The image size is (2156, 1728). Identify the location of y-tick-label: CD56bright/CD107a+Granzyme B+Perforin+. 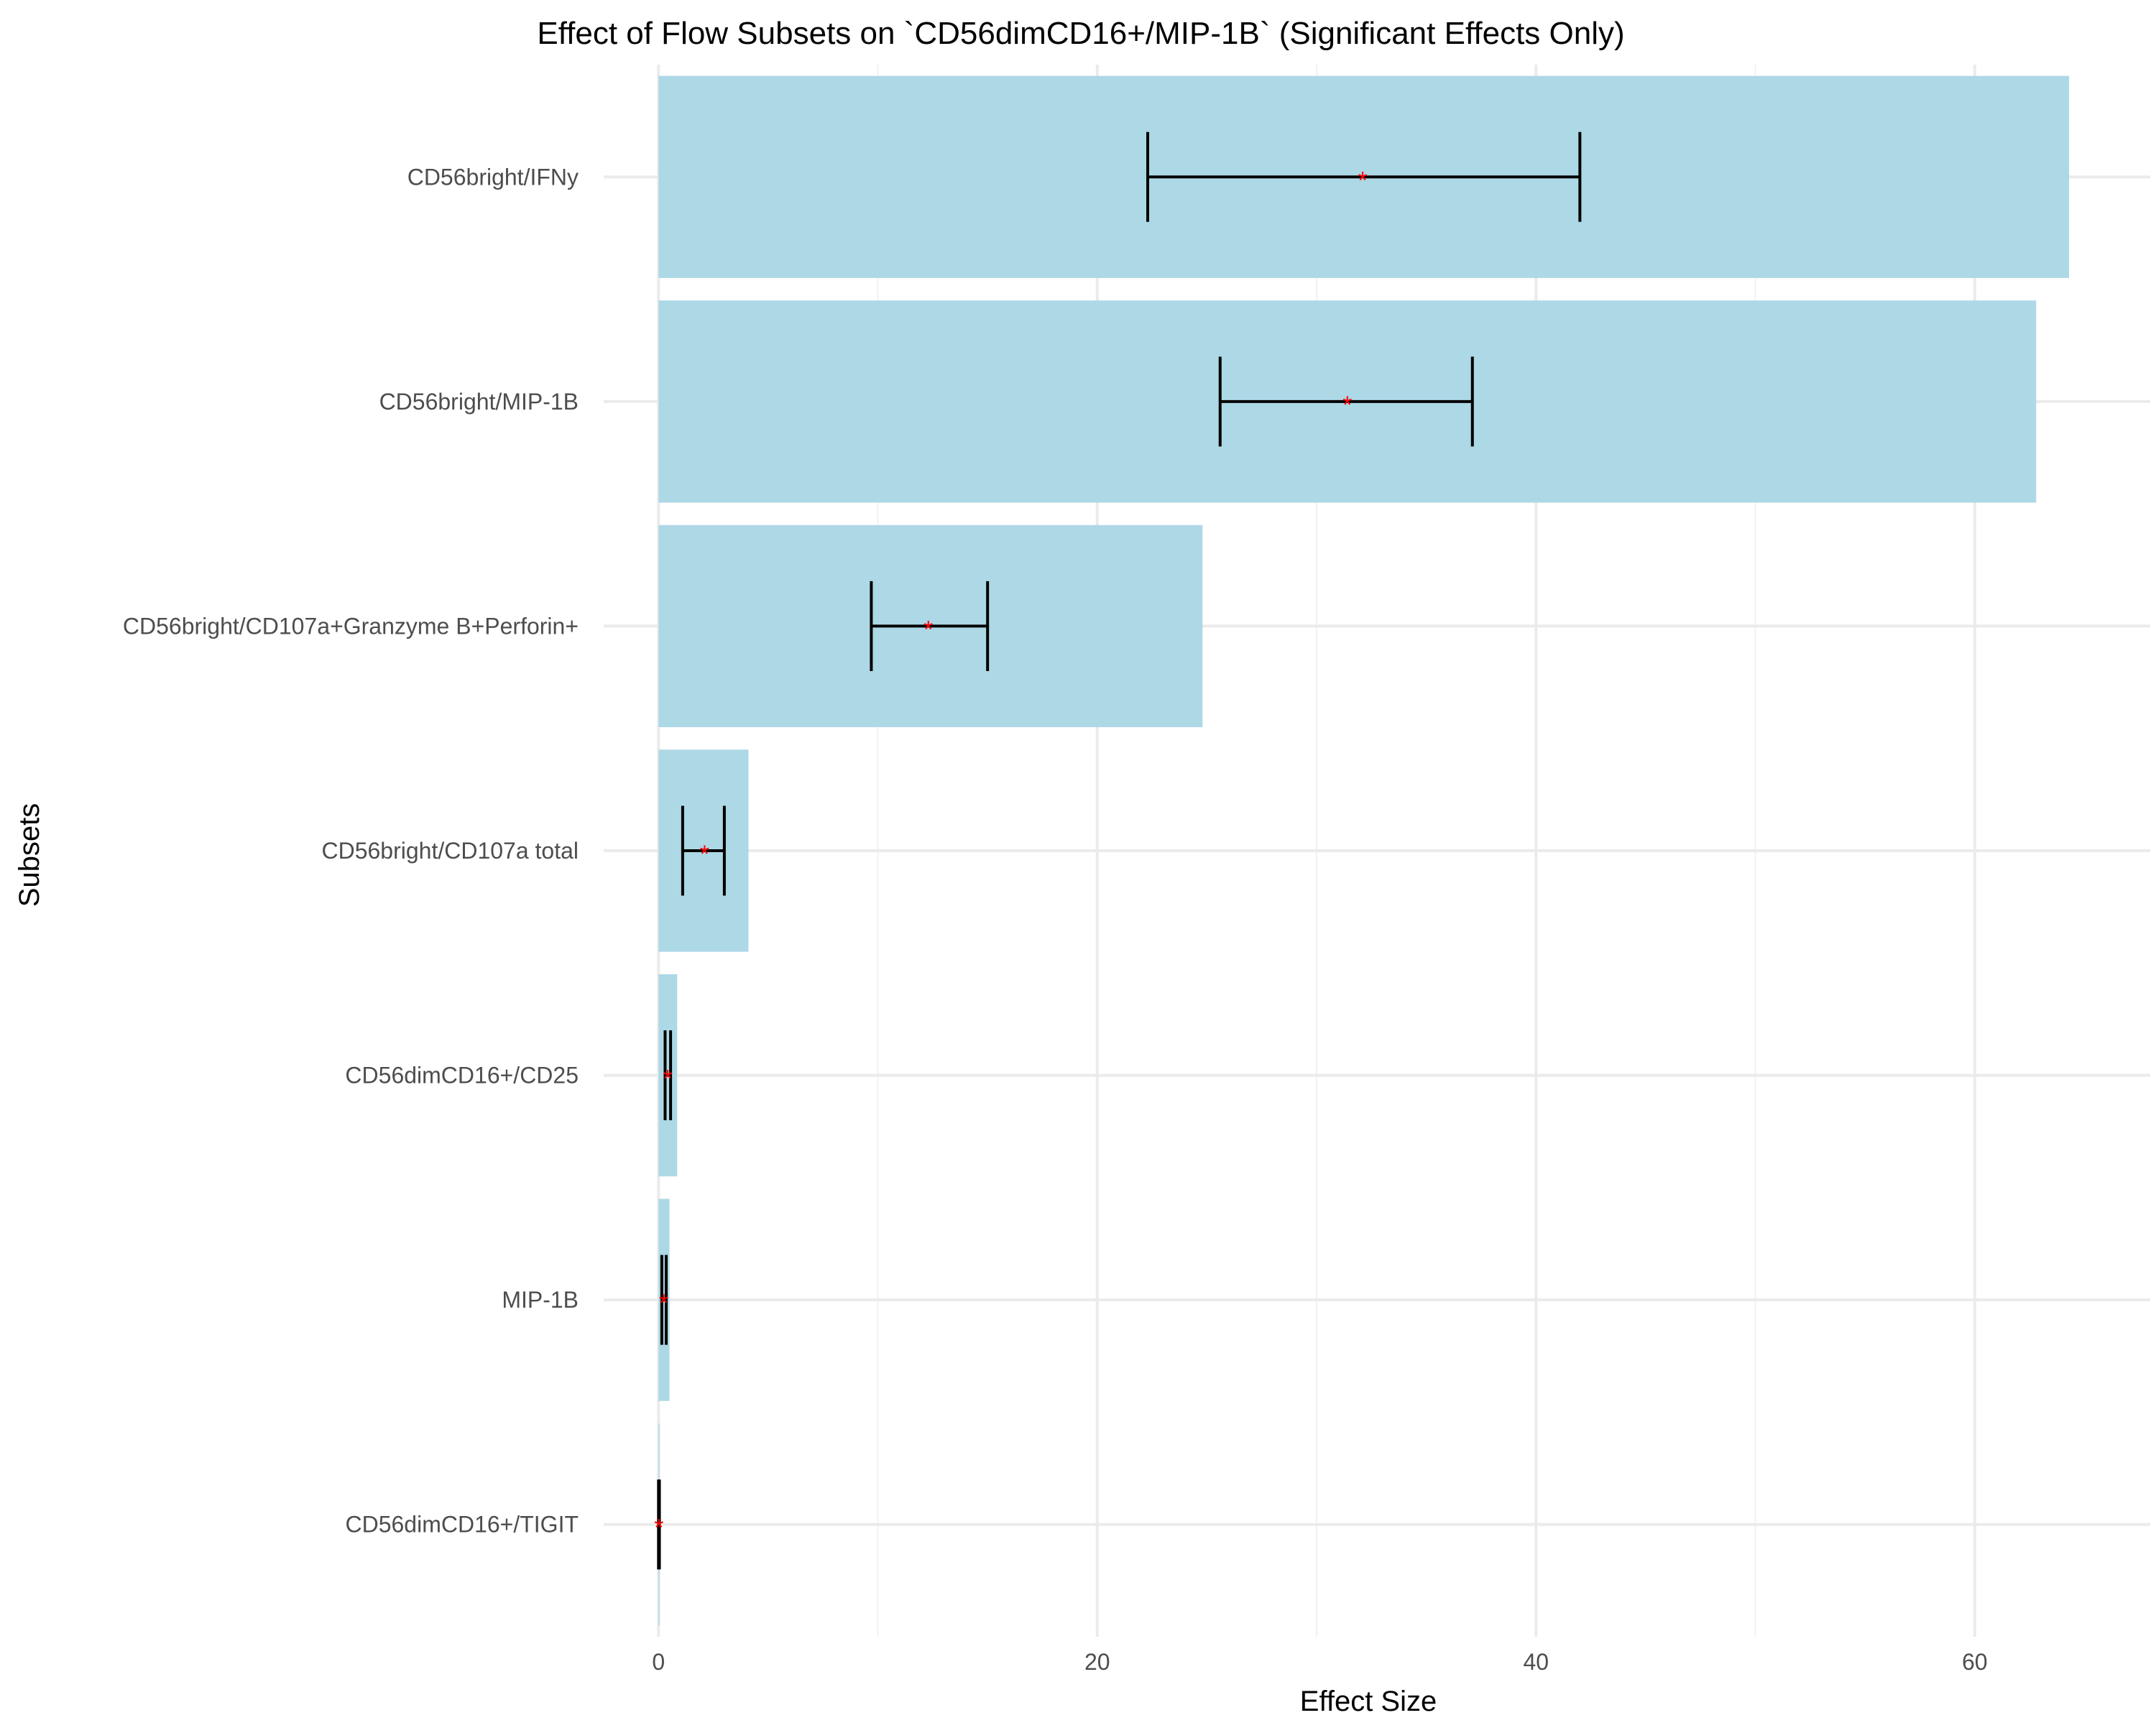
(351, 626).